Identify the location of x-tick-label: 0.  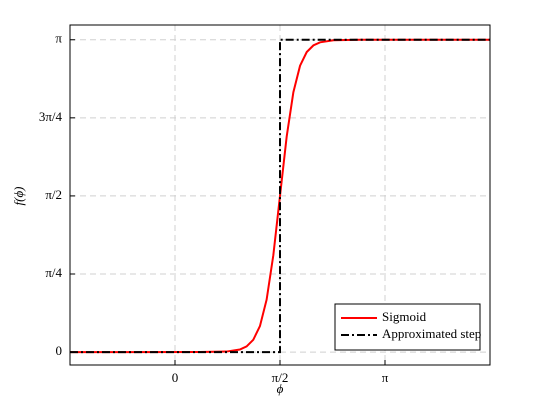
(175, 377).